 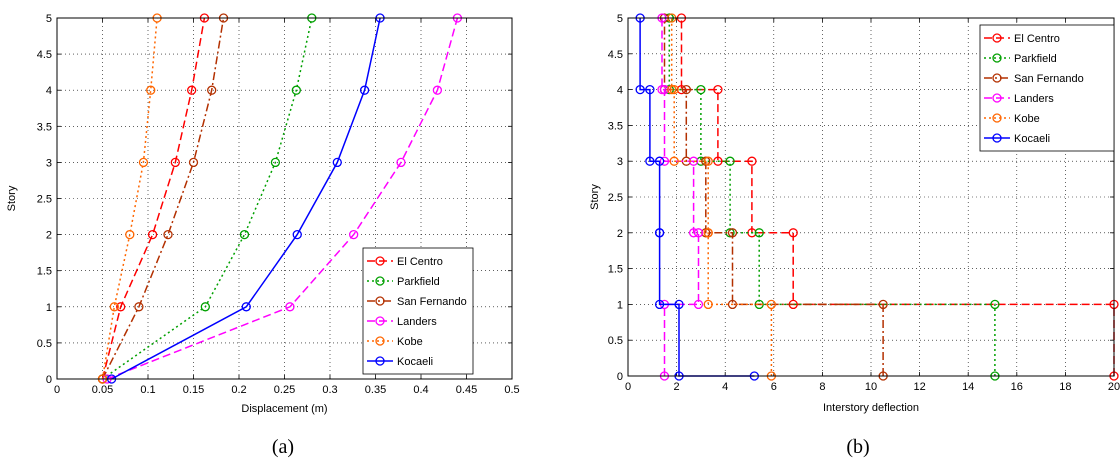 What do you see at coordinates (677, 387) in the screenshot?
I see `x-tick-label: 2` at bounding box center [677, 387].